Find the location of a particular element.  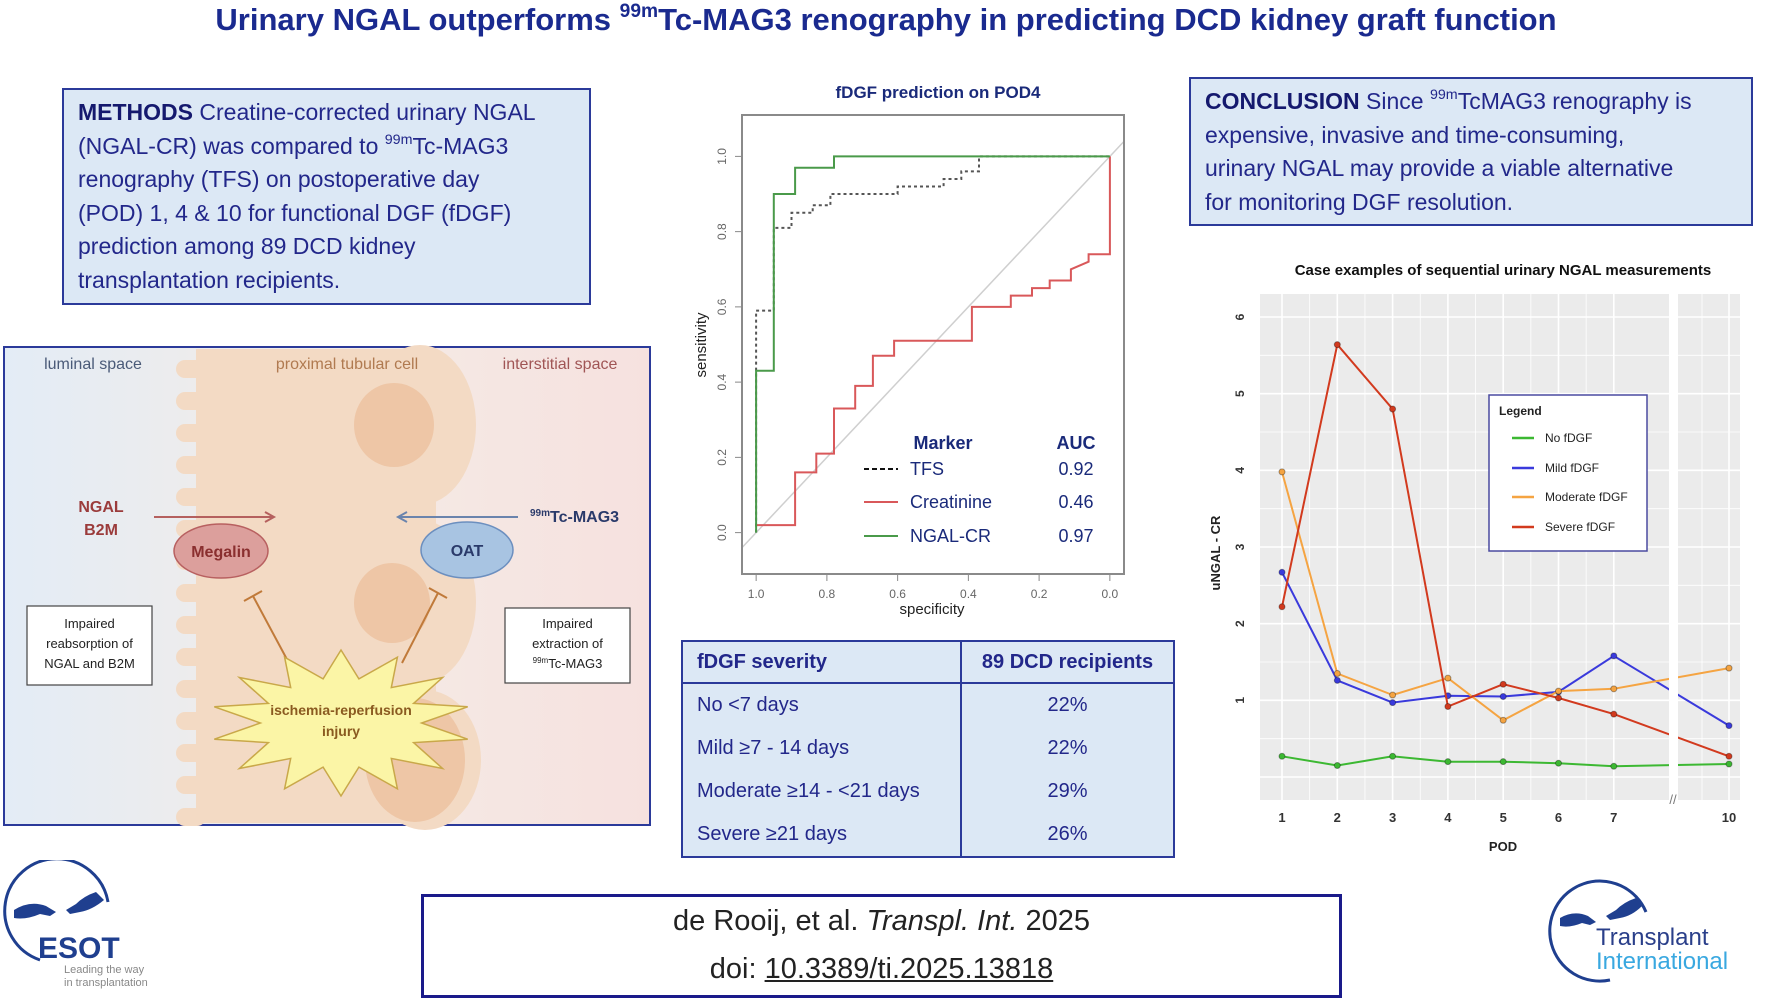

plot-frame is located at coordinates (933, 344).